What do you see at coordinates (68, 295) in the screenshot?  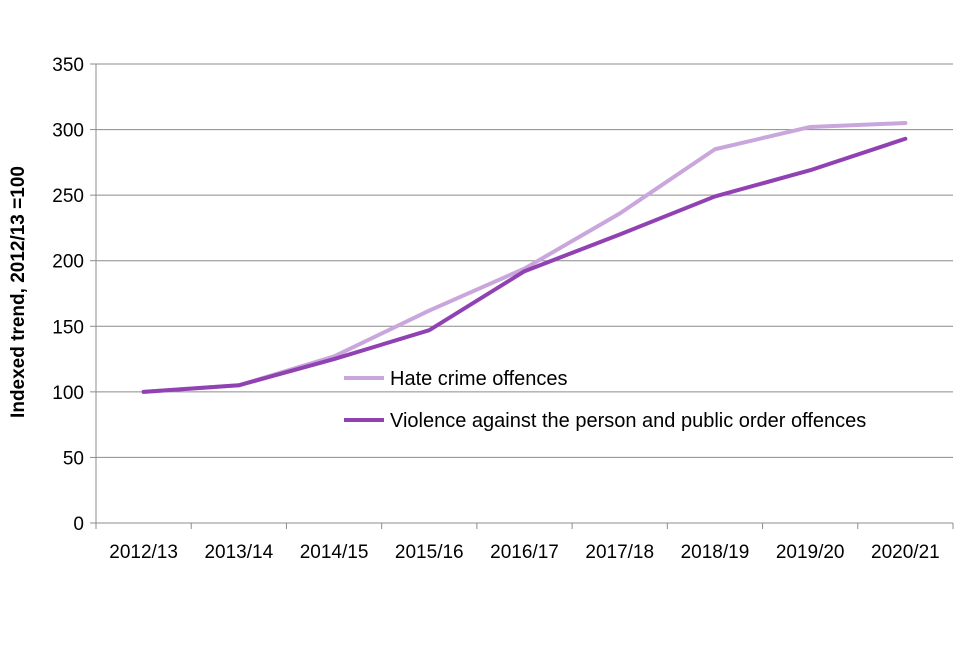 I see `y-tick-labels: 0 50 100 150 200 250 300 350` at bounding box center [68, 295].